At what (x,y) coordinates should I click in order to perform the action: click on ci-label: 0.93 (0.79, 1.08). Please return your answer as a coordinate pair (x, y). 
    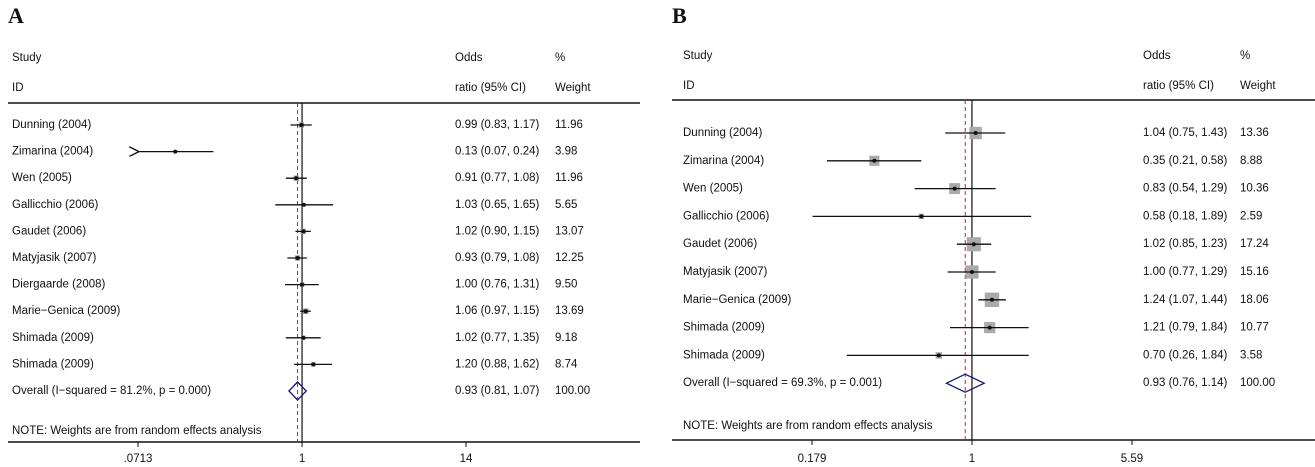
    Looking at the image, I should click on (497, 258).